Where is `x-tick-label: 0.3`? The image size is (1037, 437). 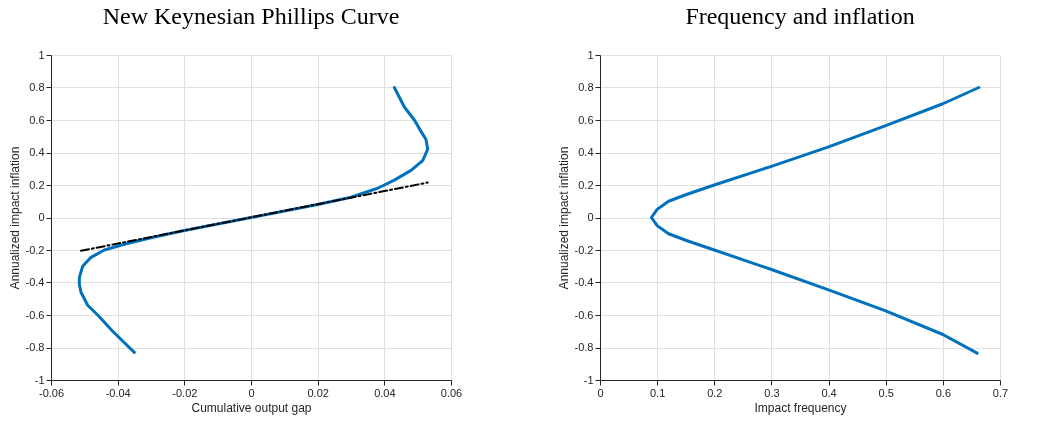 x-tick-label: 0.3 is located at coordinates (772, 392).